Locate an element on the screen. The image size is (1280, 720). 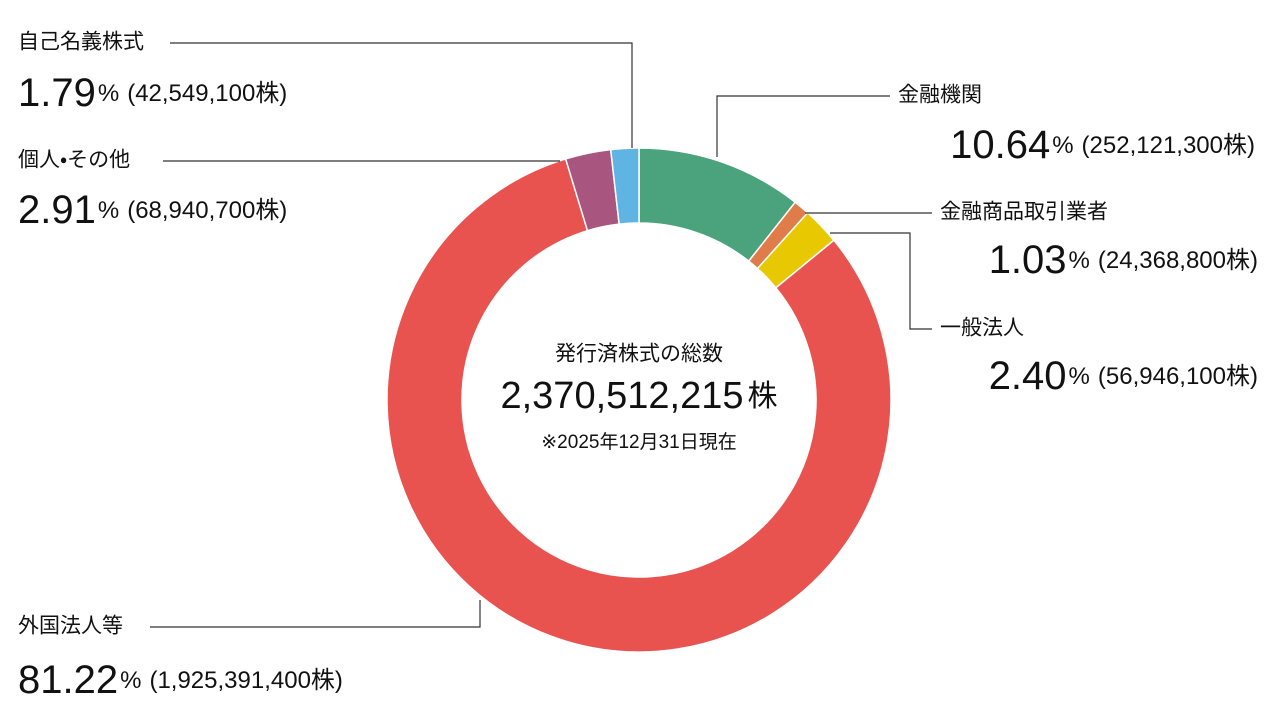
donut-segment is located at coordinates (624, 186).